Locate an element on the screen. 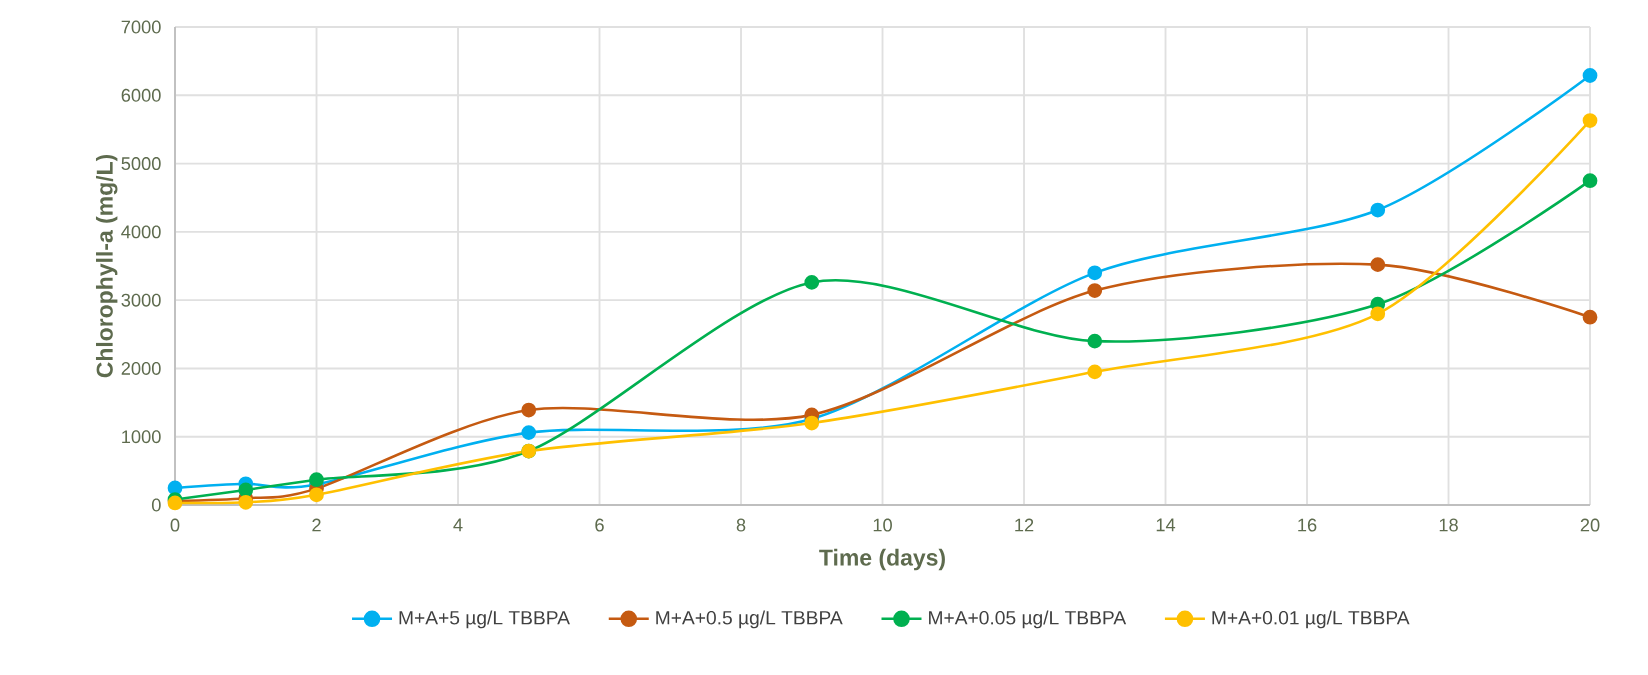 This screenshot has height=675, width=1648. x-tick-label: 12 is located at coordinates (1024, 525).